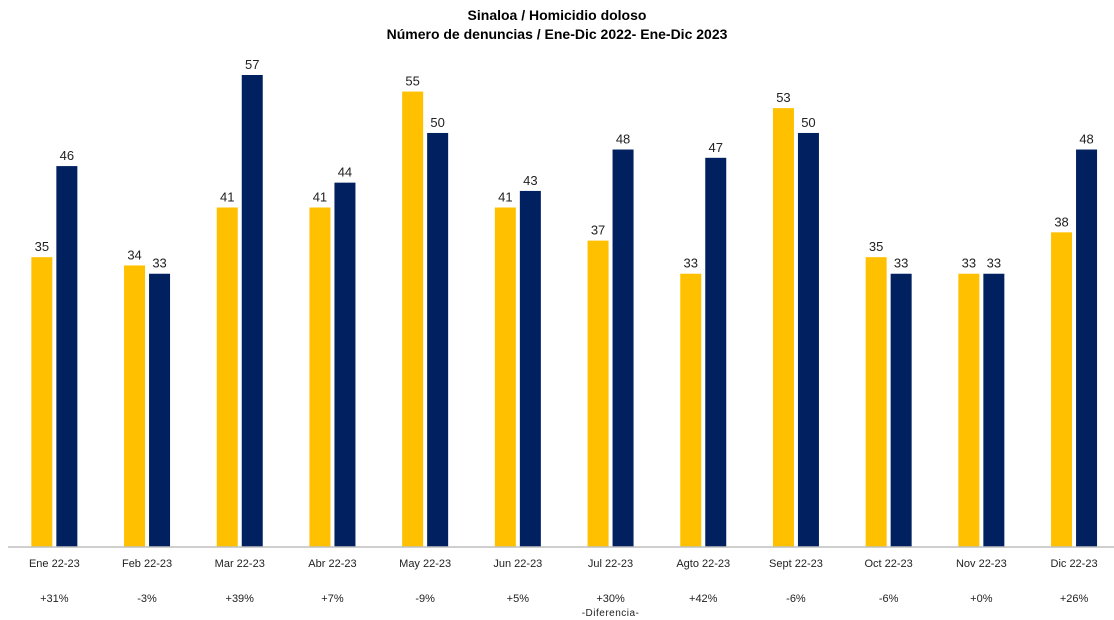  What do you see at coordinates (796, 564) in the screenshot?
I see `x-tick-label: Sept 22-23` at bounding box center [796, 564].